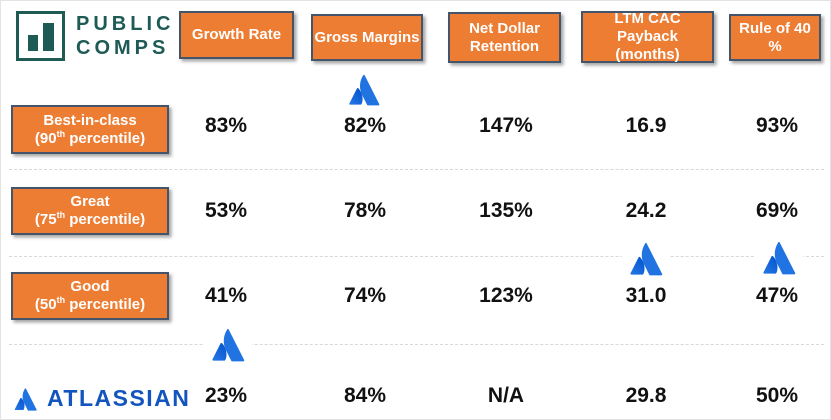 The image size is (831, 420). What do you see at coordinates (226, 395) in the screenshot?
I see `cell-atlassian-growth-rate: 23%` at bounding box center [226, 395].